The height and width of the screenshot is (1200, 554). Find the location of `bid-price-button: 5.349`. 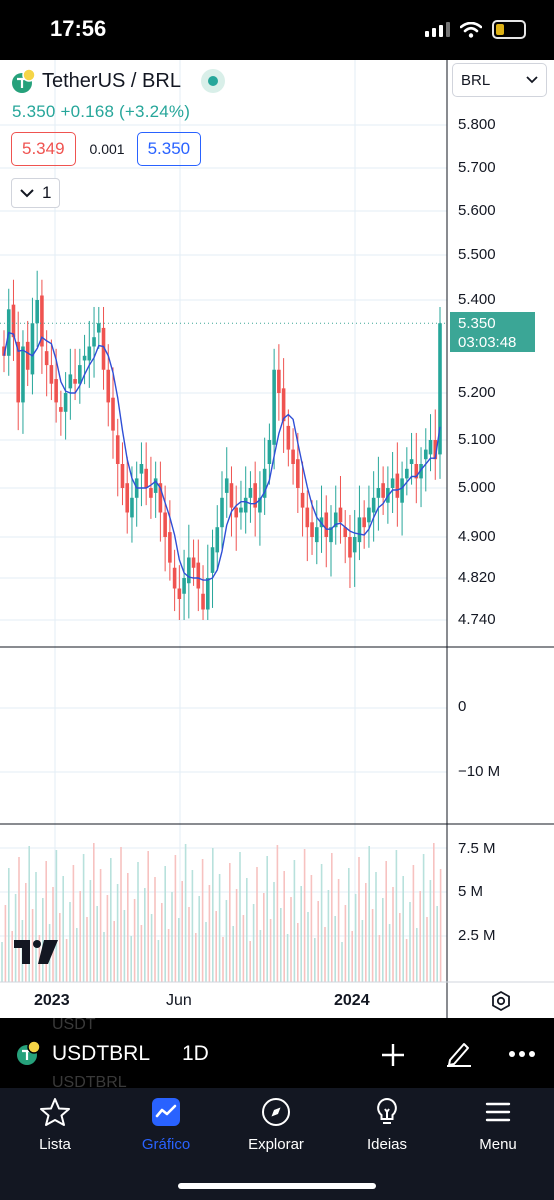

bid-price-button: 5.349 is located at coordinates (43, 149).